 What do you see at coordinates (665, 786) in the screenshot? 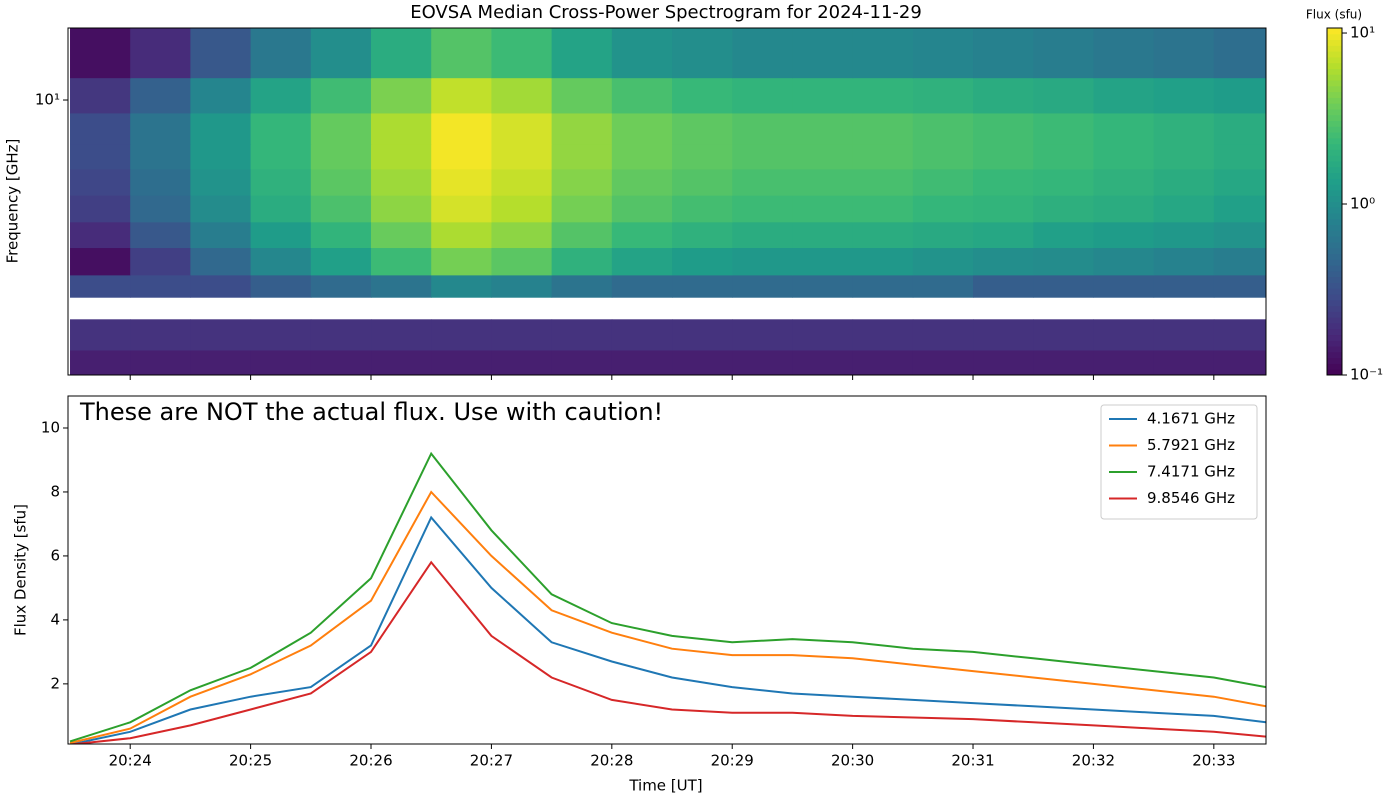
I see `x-axis-label: Time [UT]` at bounding box center [665, 786].